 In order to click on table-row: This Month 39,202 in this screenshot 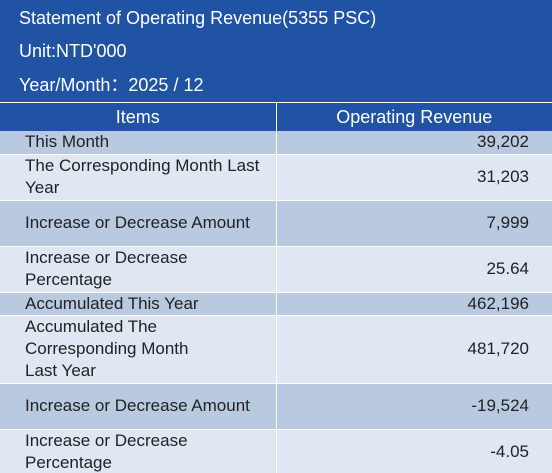, I will do `click(276, 143)`.